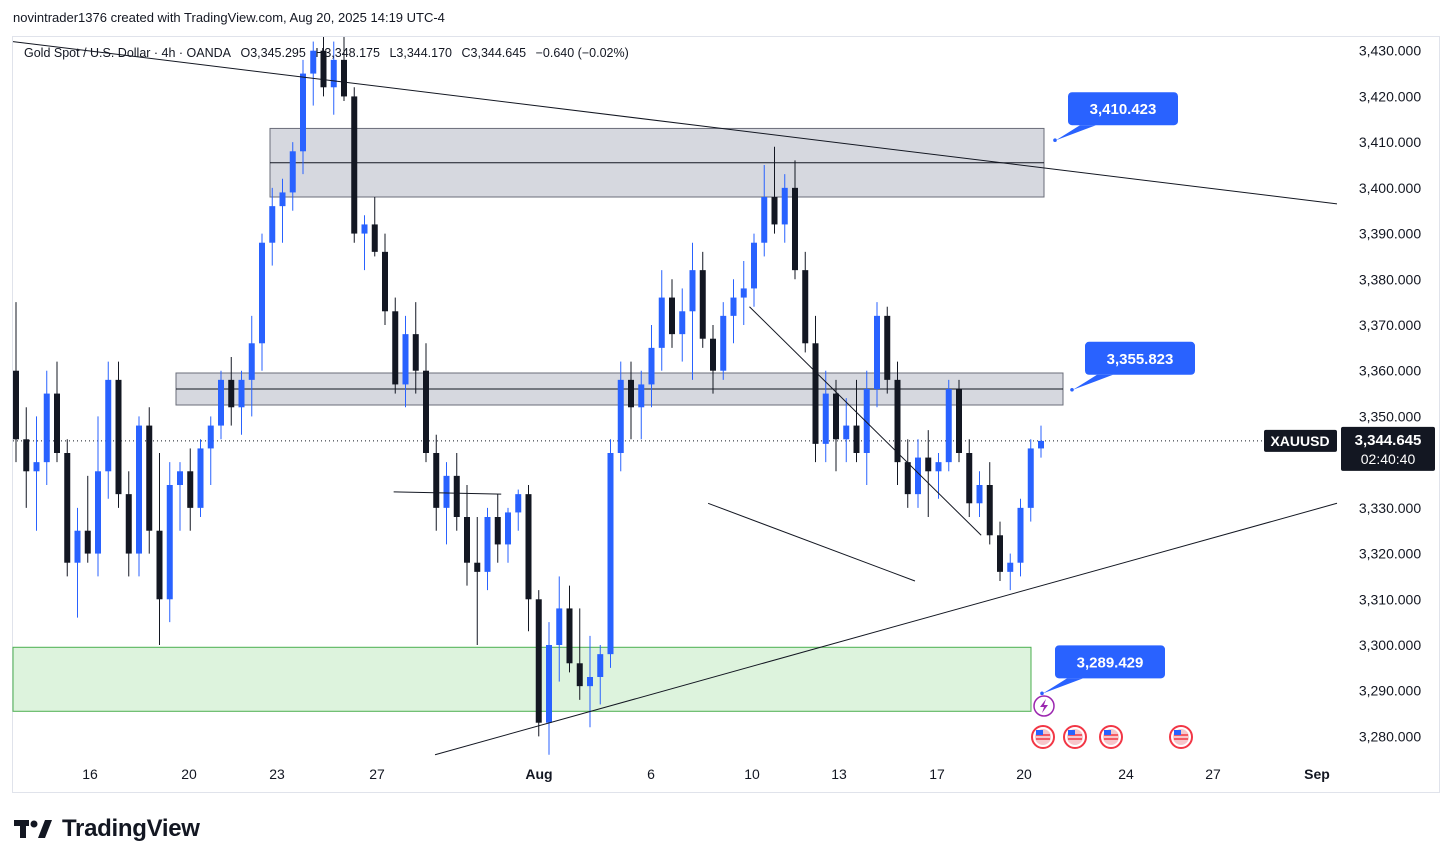 This screenshot has height=868, width=1453. I want to click on trendline-range-high, so click(447, 493).